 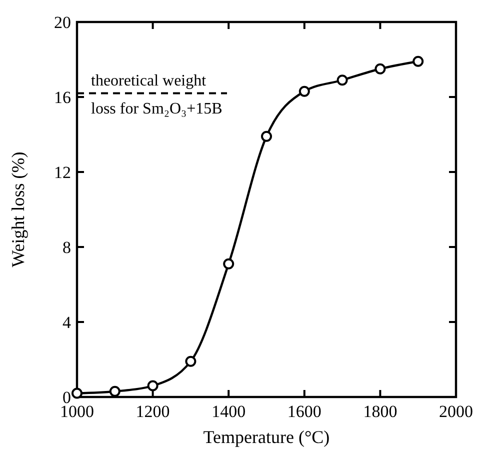 I want to click on y-tick-label: 16, so click(x=62, y=97).